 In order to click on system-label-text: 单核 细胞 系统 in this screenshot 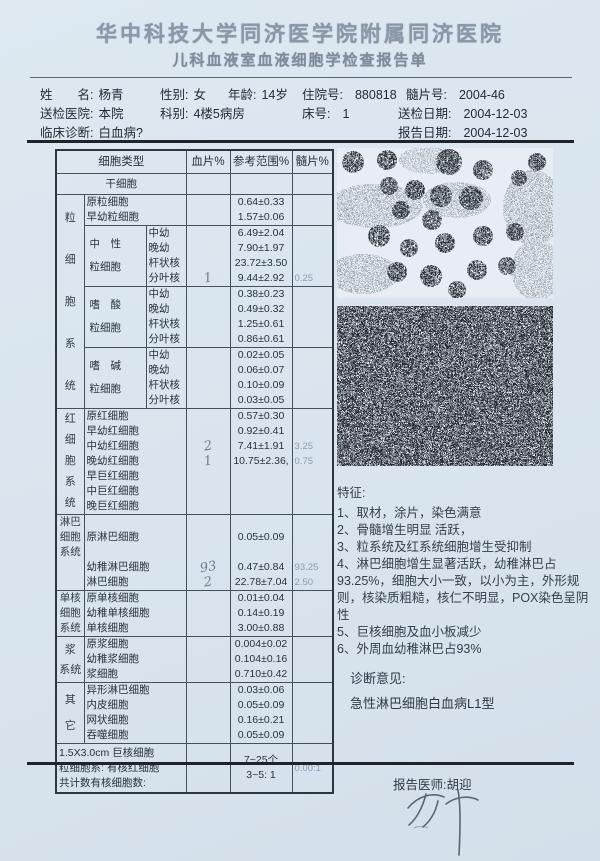, I will do `click(70, 613)`.